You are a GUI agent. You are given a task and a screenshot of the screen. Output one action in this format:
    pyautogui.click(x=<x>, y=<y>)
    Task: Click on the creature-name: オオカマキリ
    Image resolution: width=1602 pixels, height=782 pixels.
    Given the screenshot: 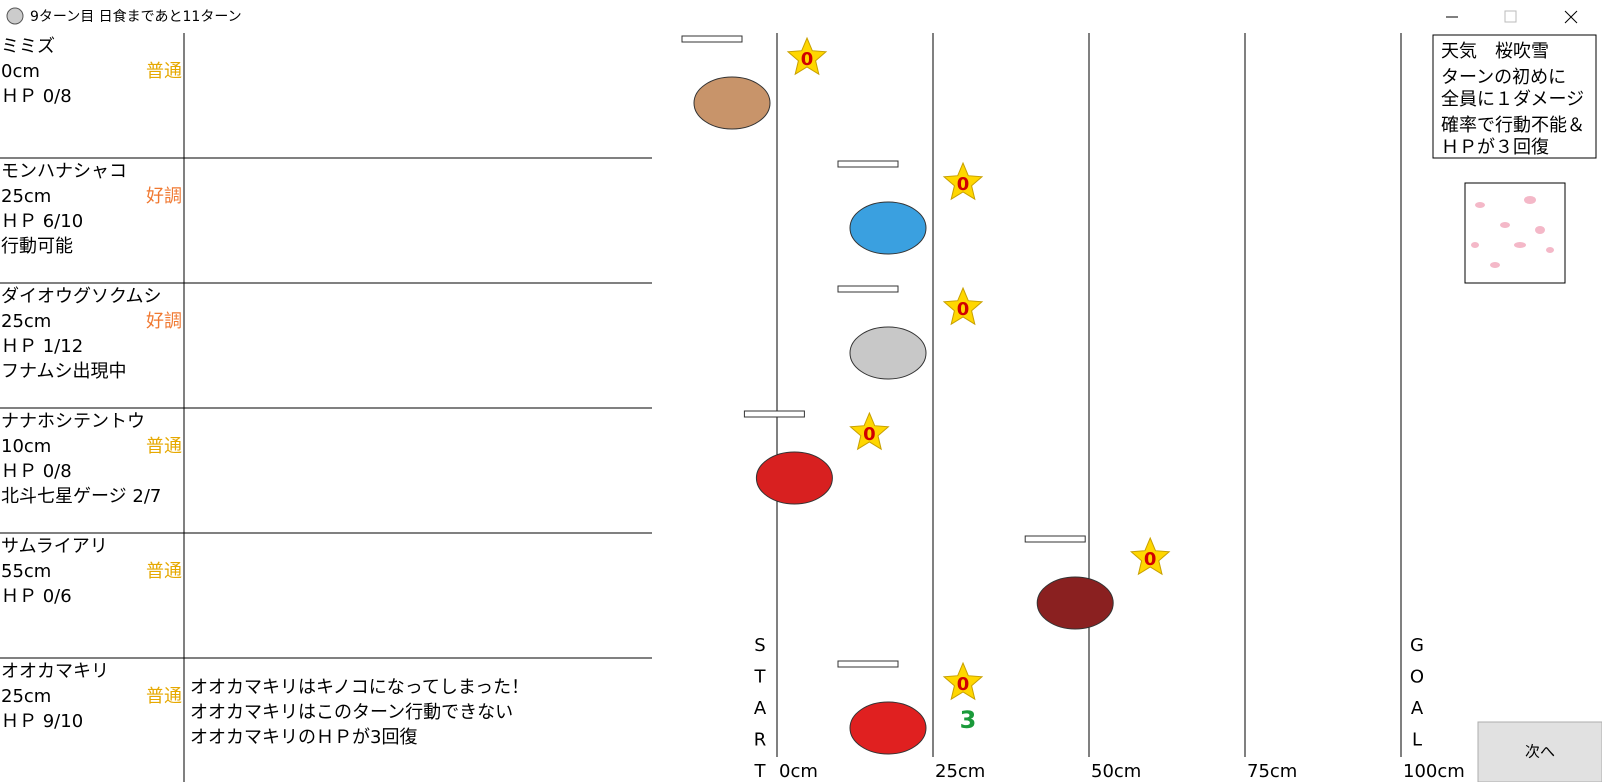 What is the action you would take?
    pyautogui.click(x=55, y=671)
    